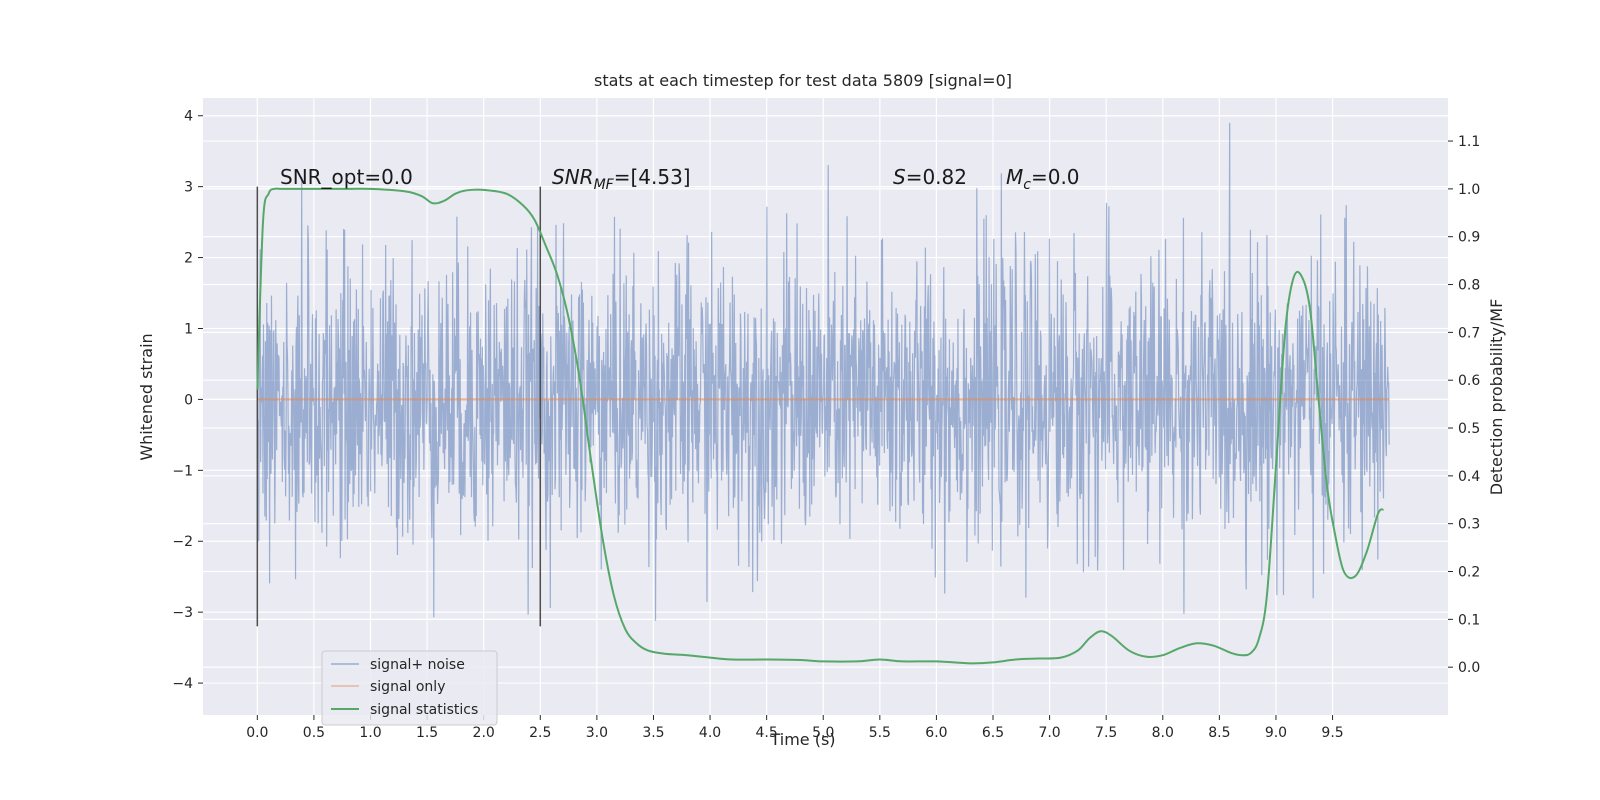 Image resolution: width=1600 pixels, height=800 pixels. What do you see at coordinates (417, 665) in the screenshot?
I see `legend-label-noise: signal+ noise` at bounding box center [417, 665].